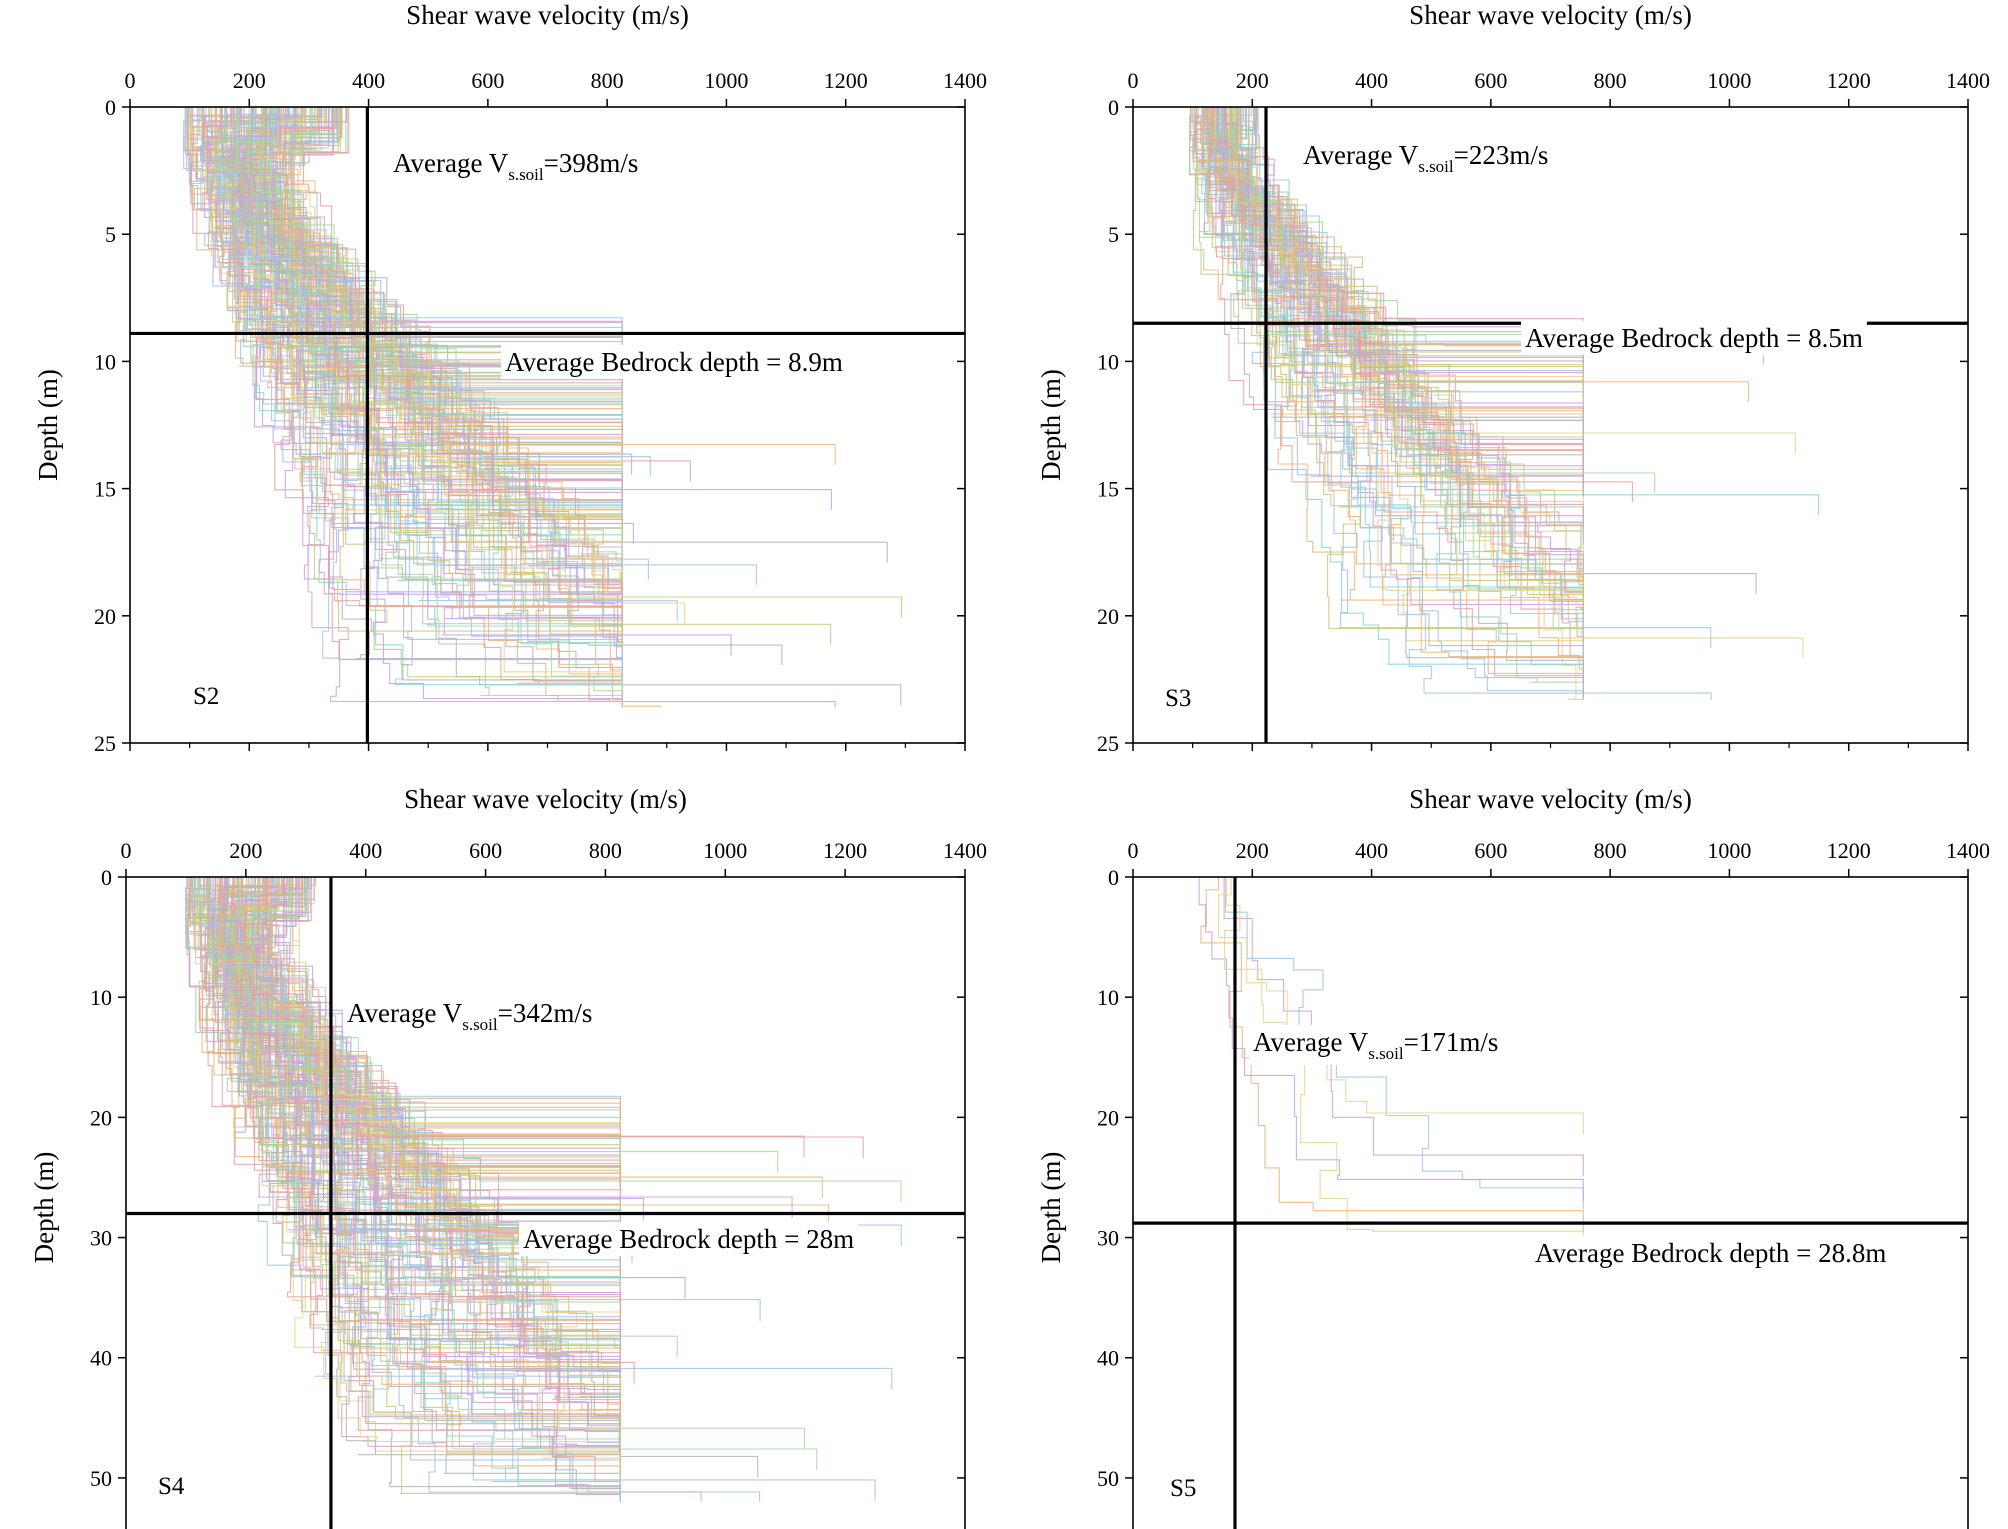 The height and width of the screenshot is (1529, 2008). I want to click on profiles-group, so click(1504, 403).